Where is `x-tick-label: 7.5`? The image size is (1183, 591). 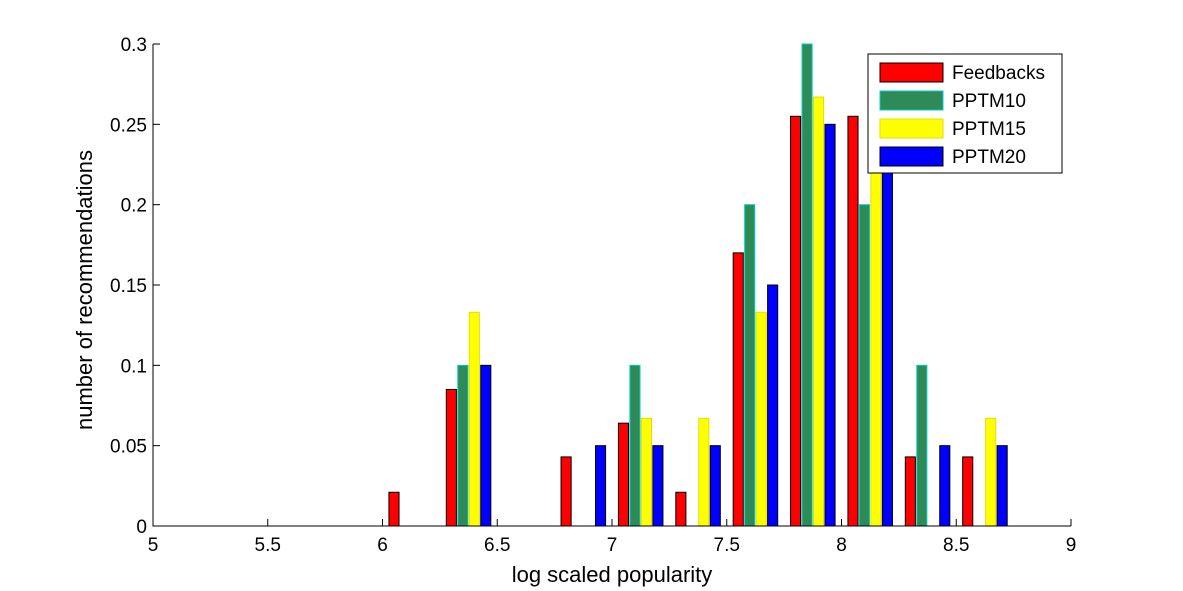 x-tick-label: 7.5 is located at coordinates (727, 545).